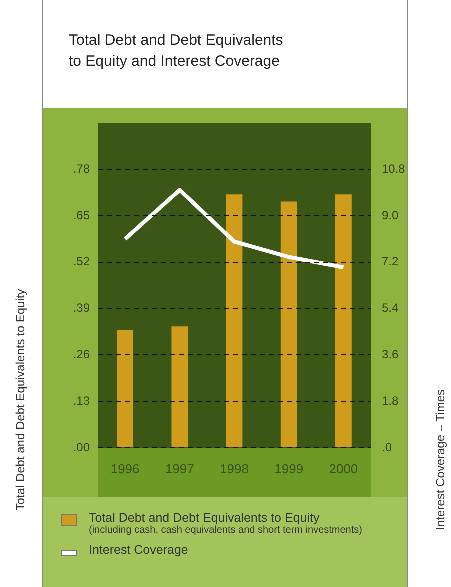 This screenshot has height=587, width=451. Describe the element at coordinates (225, 530) in the screenshot. I see `text: (including cash, cash equivalents and short term investments)` at that location.